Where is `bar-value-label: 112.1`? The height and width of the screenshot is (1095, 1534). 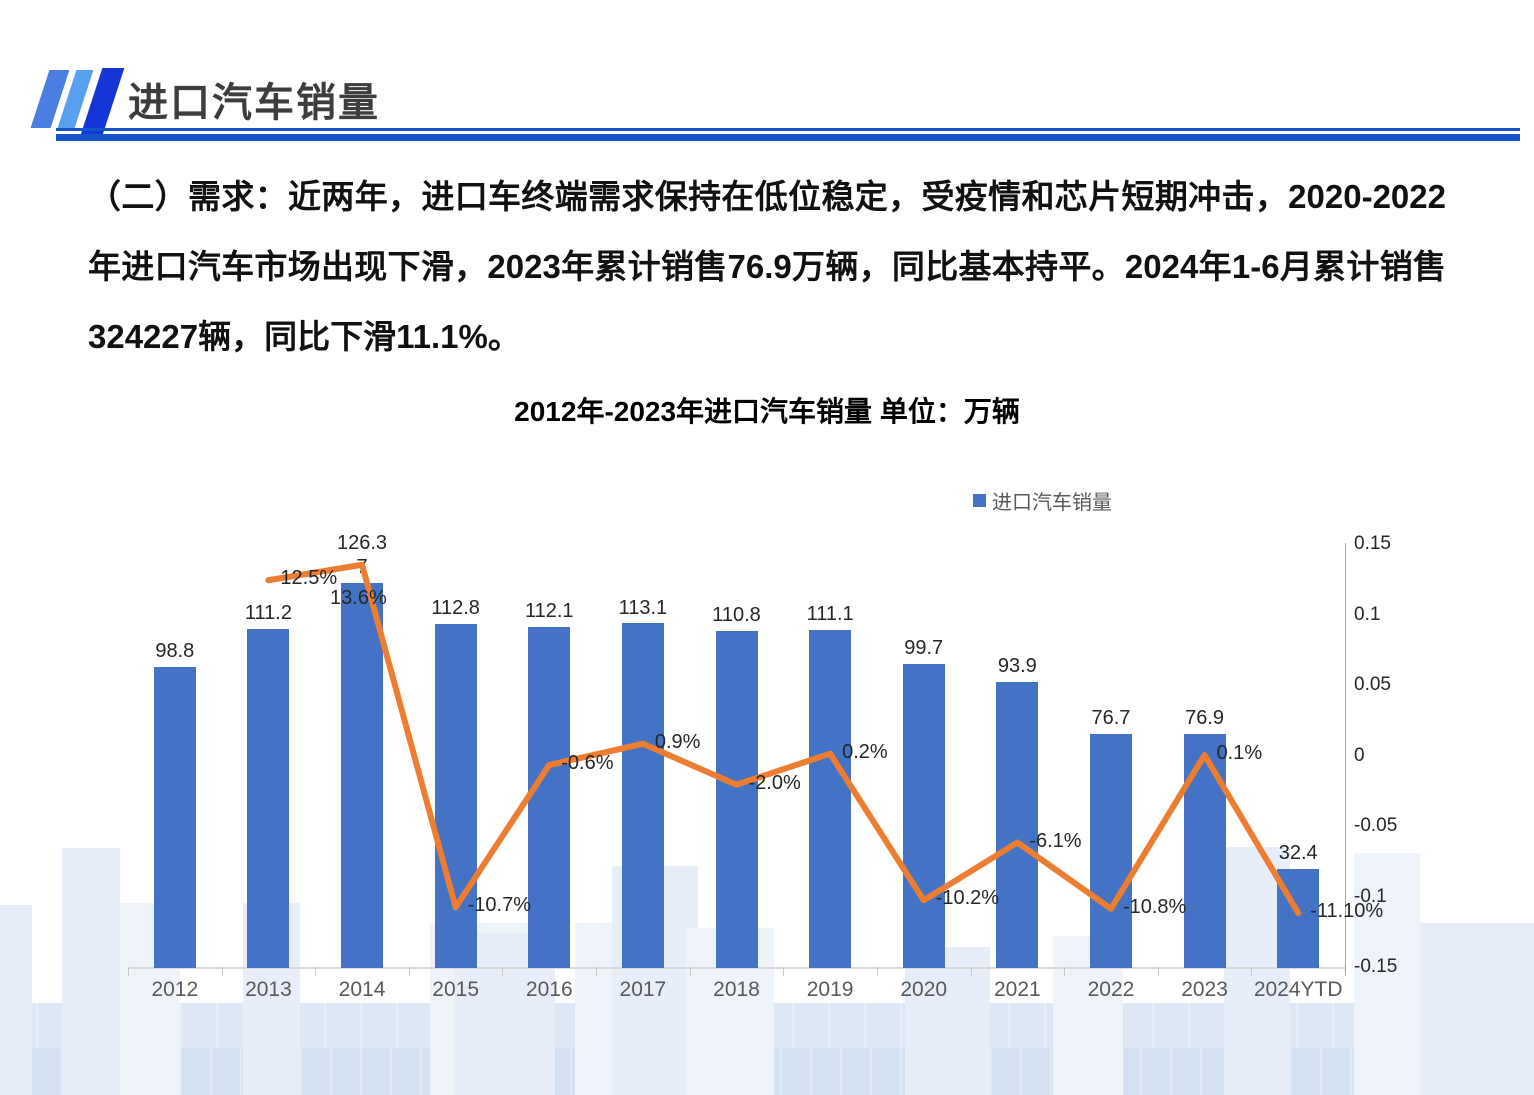 bar-value-label: 112.1 is located at coordinates (549, 610).